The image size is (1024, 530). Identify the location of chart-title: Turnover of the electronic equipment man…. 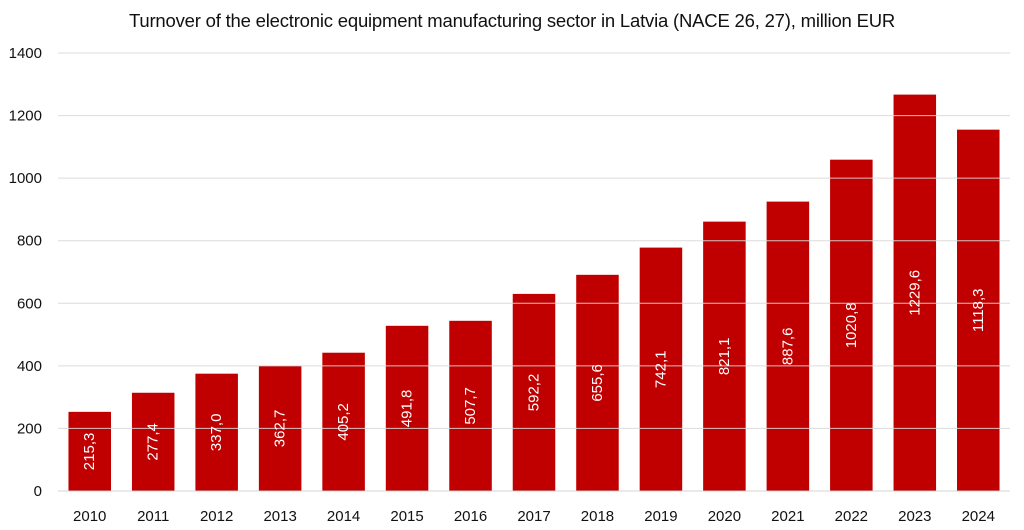
(512, 20).